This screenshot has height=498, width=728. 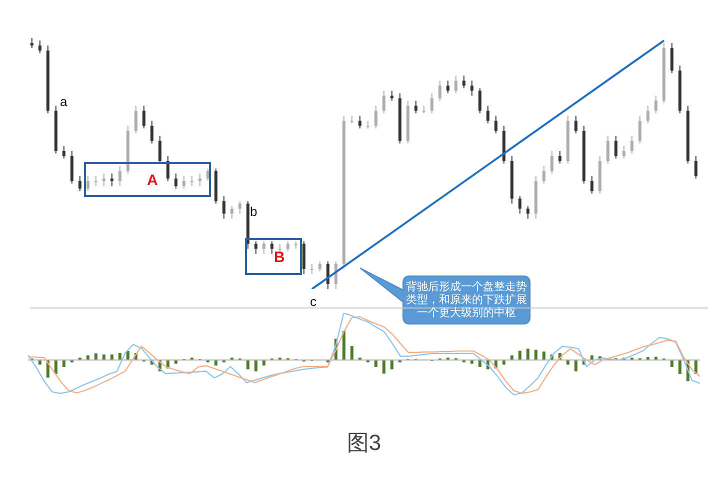 What do you see at coordinates (152, 180) in the screenshot?
I see `annotation: A` at bounding box center [152, 180].